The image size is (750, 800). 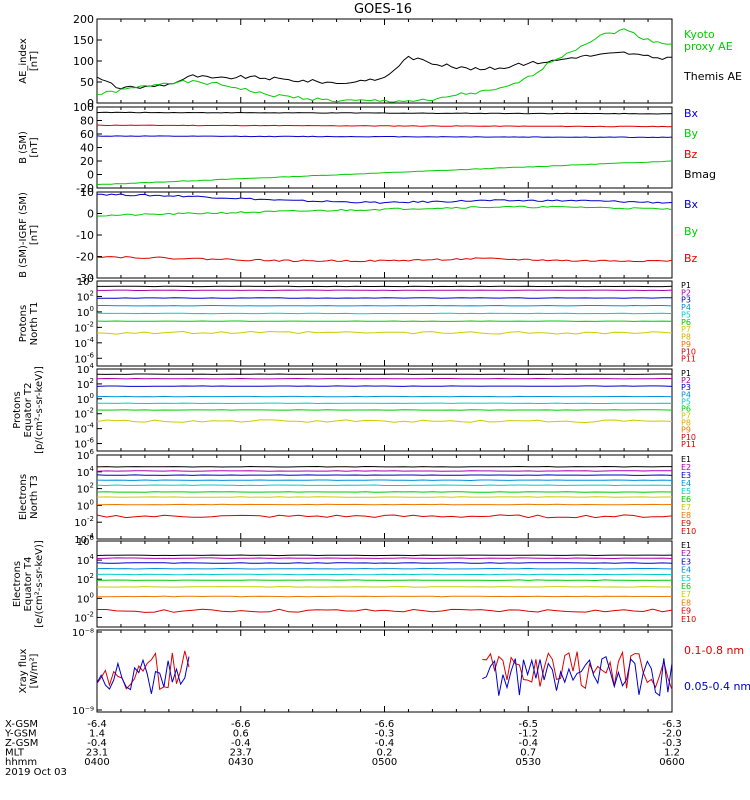 I want to click on y-tick-label: 200, so click(x=83, y=19).